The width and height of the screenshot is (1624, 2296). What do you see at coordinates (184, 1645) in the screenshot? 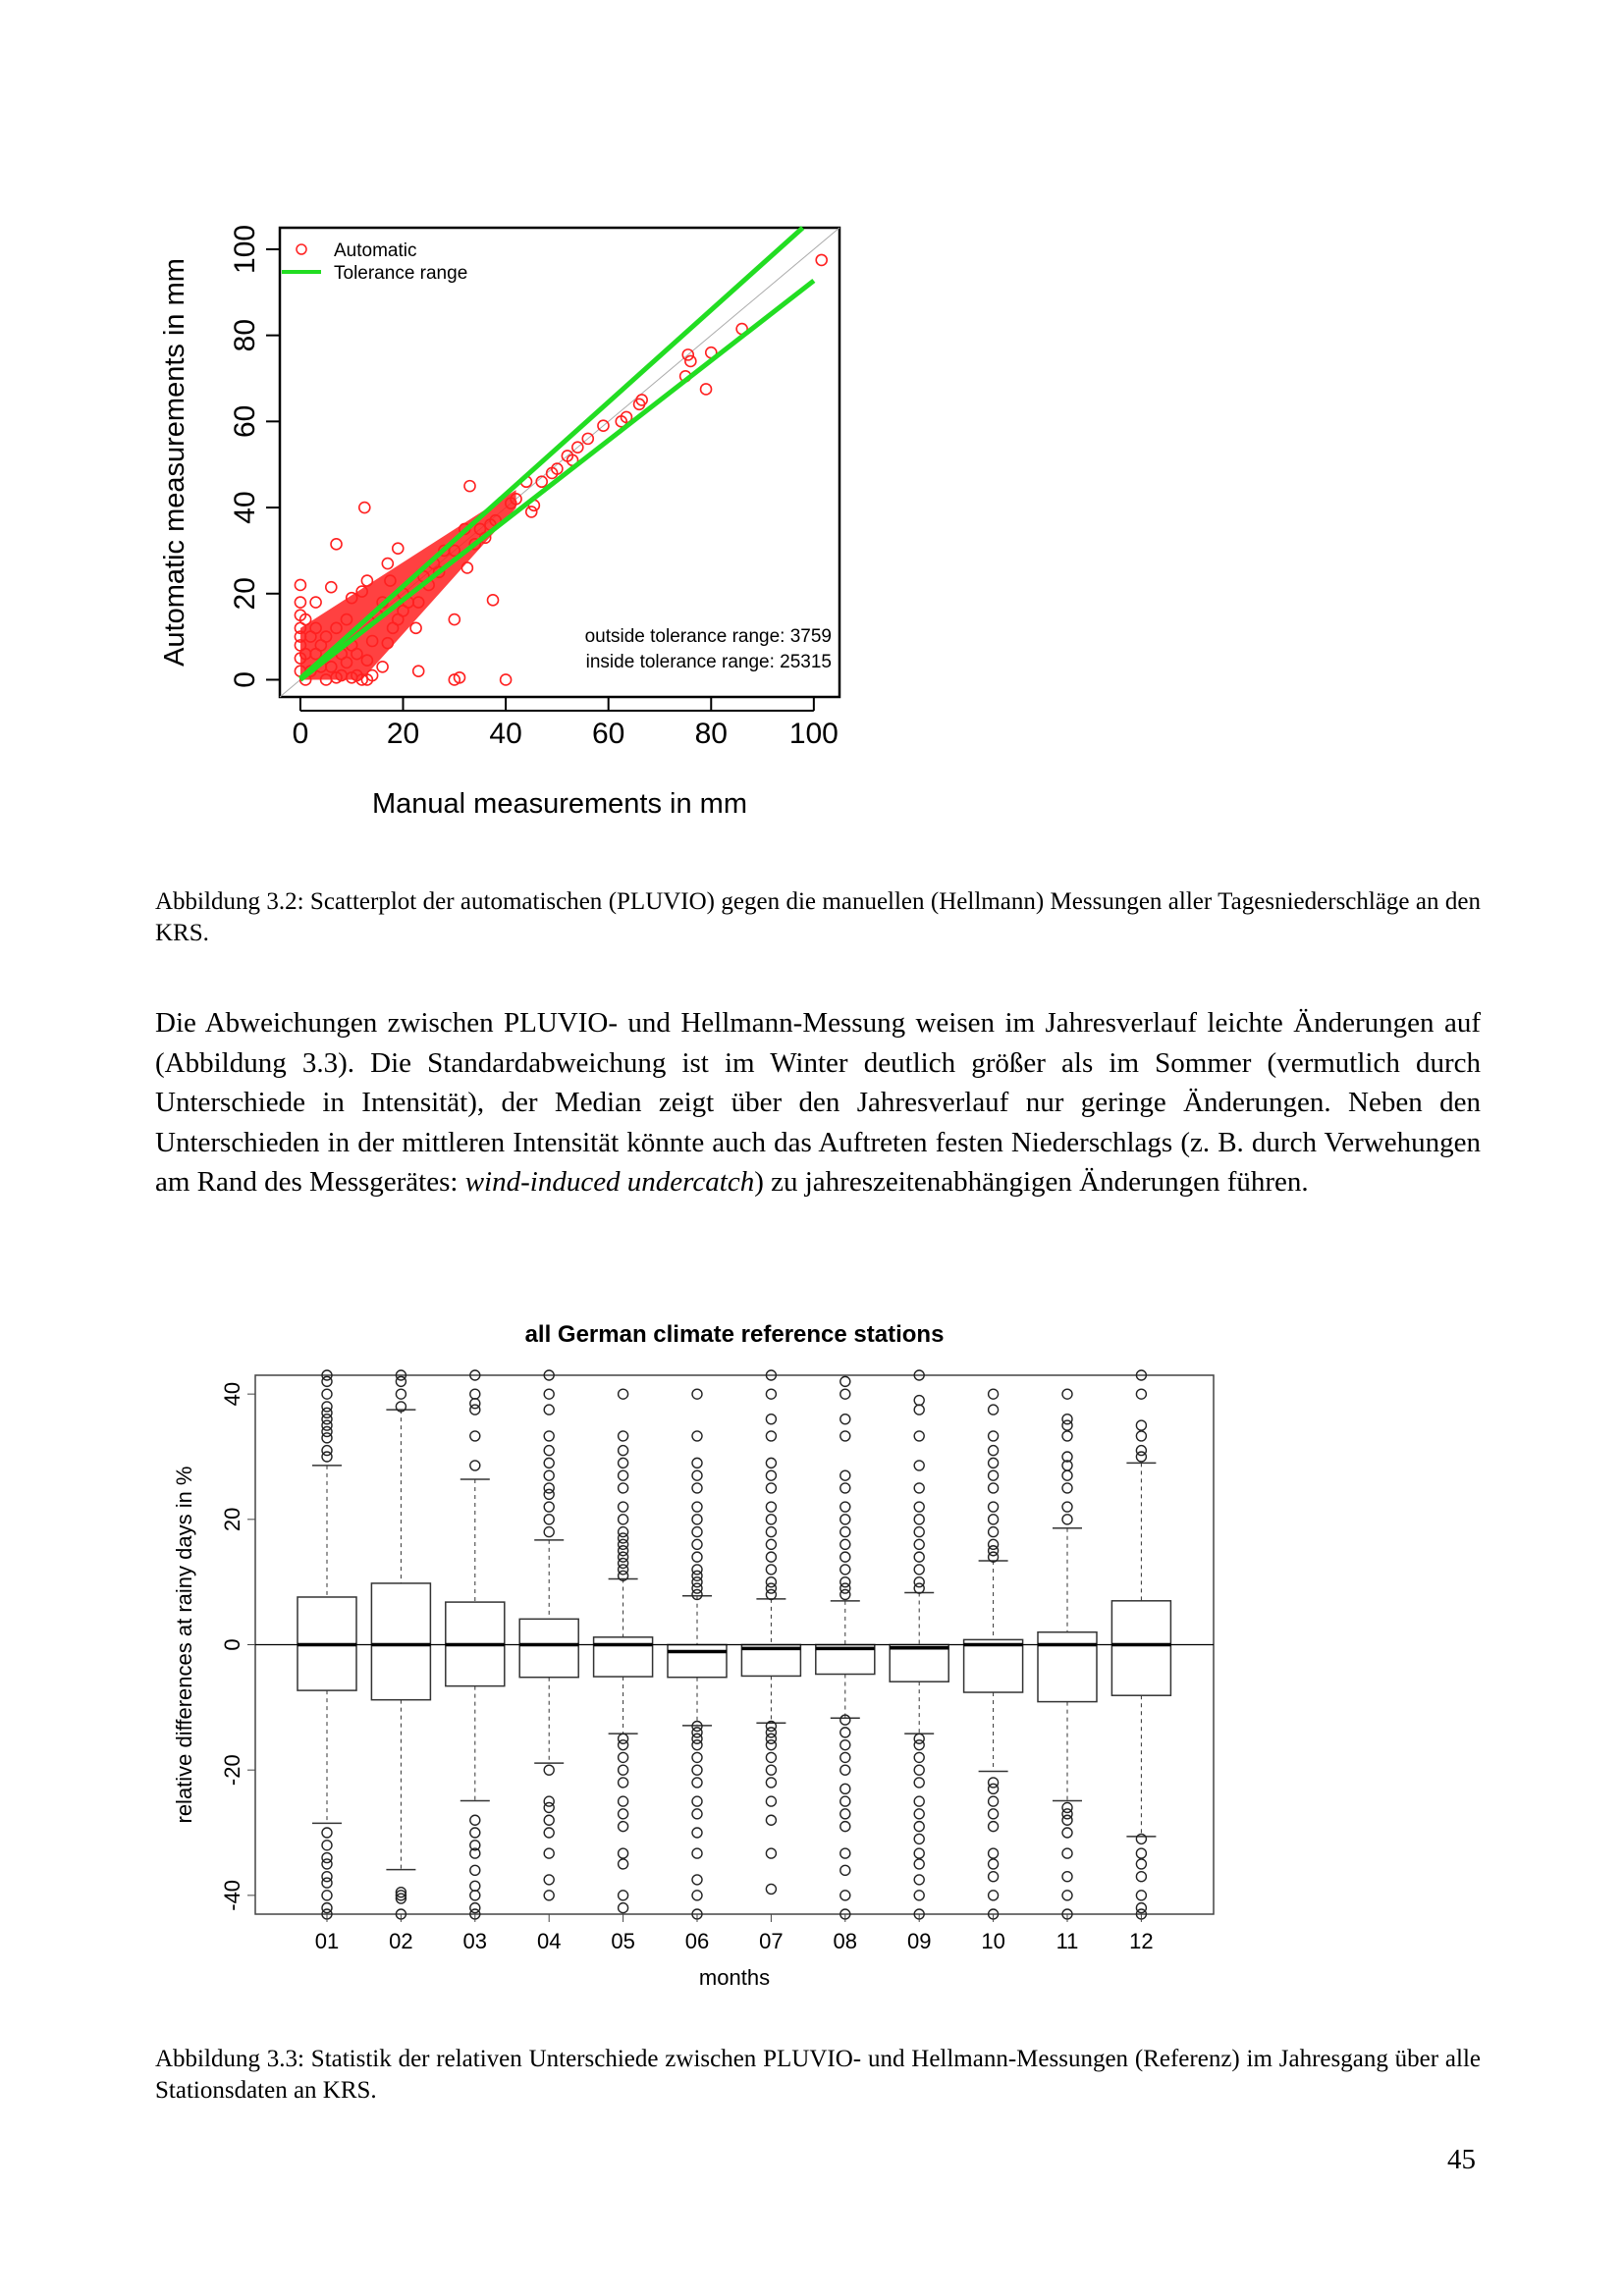
I see `y-axis-label: relative differences at rainy days in %` at bounding box center [184, 1645].